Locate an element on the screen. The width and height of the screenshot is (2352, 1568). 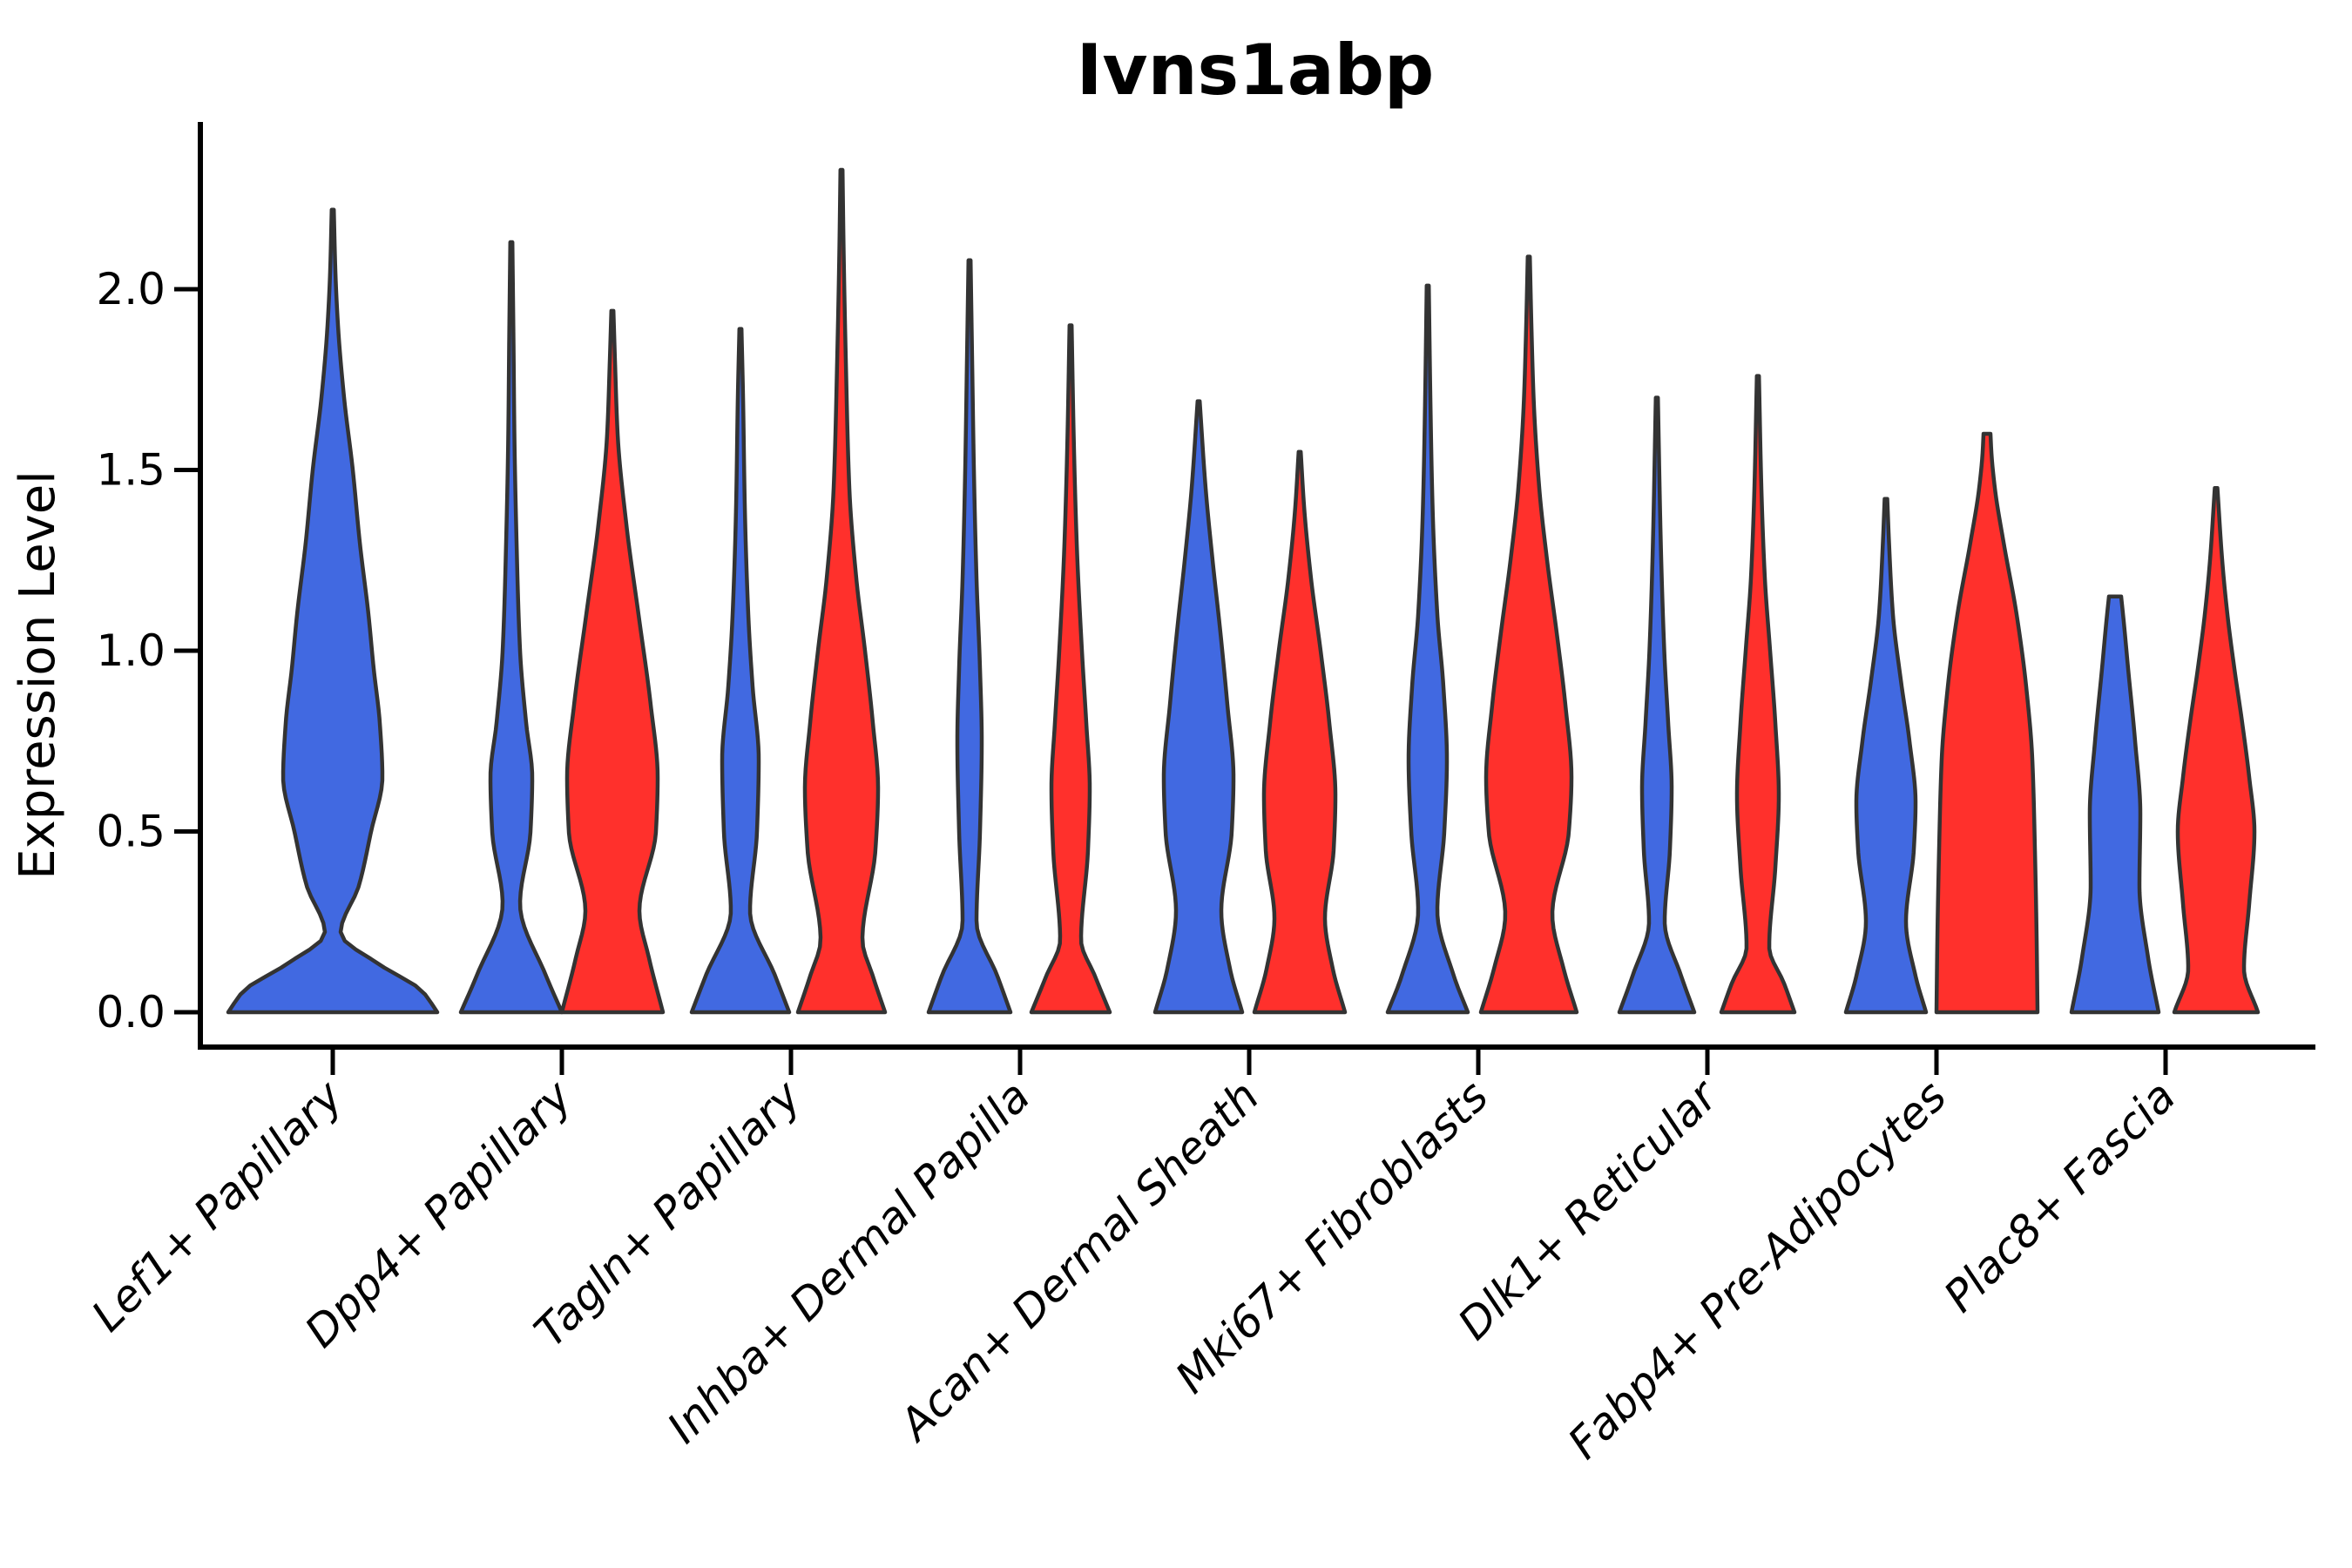
y-tick-labels-group: 0.0 0.5 1.0 1.5 2.0 is located at coordinates (131, 650).